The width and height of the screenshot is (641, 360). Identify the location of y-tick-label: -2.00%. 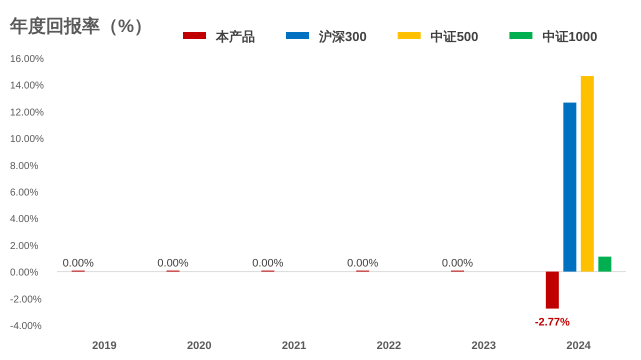
(26, 300).